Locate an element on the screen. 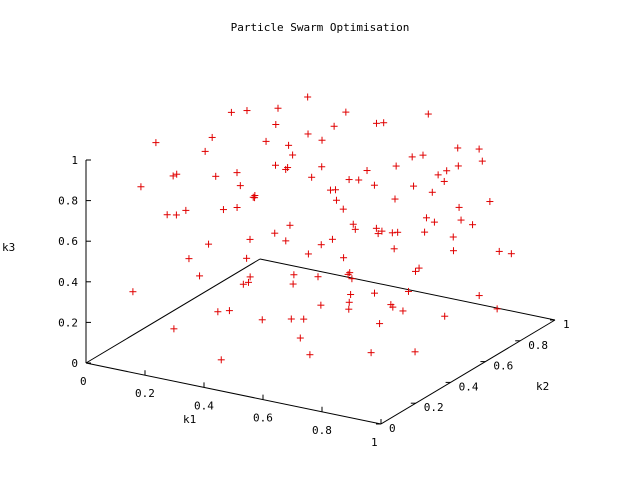 The image size is (640, 480). y-axis-label: k2 is located at coordinates (542, 386).